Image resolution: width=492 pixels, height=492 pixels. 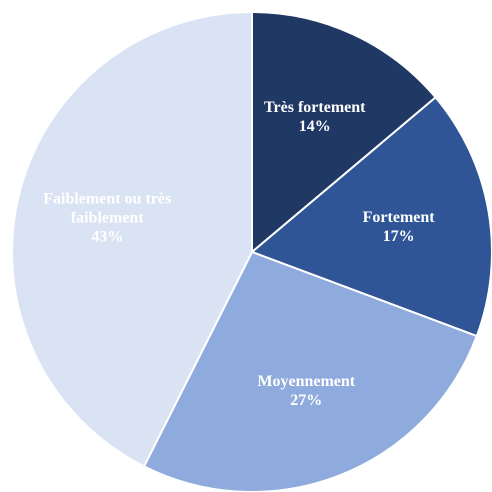 What do you see at coordinates (306, 381) in the screenshot?
I see `category-label: Moyennement` at bounding box center [306, 381].